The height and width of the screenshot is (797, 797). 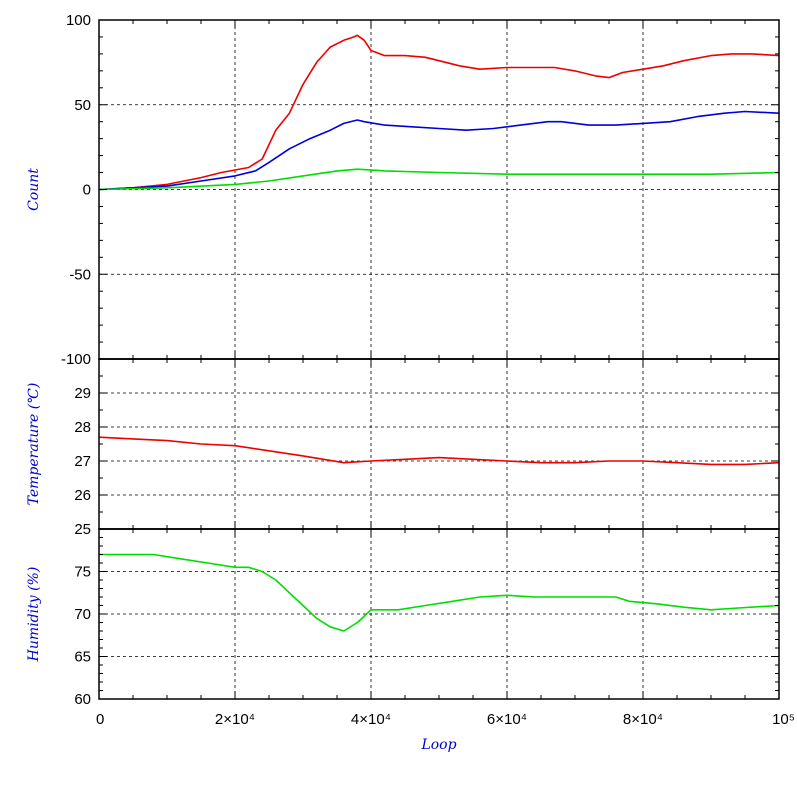 I want to click on y-tick-label: 100, so click(x=78, y=20).